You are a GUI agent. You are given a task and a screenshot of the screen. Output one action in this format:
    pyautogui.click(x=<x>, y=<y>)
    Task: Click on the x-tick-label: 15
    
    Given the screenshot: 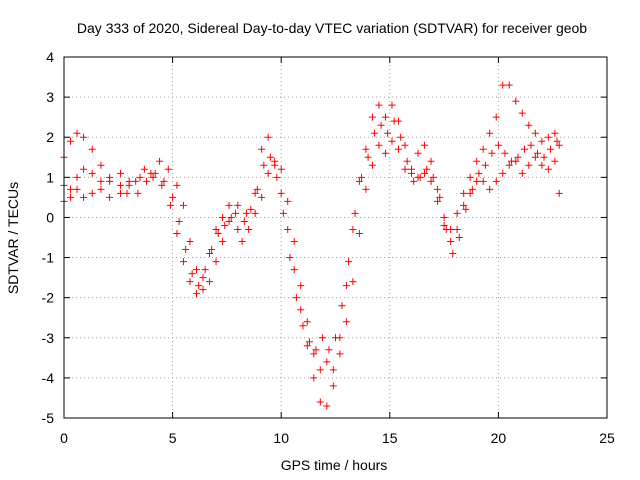 What is the action you would take?
    pyautogui.click(x=390, y=438)
    